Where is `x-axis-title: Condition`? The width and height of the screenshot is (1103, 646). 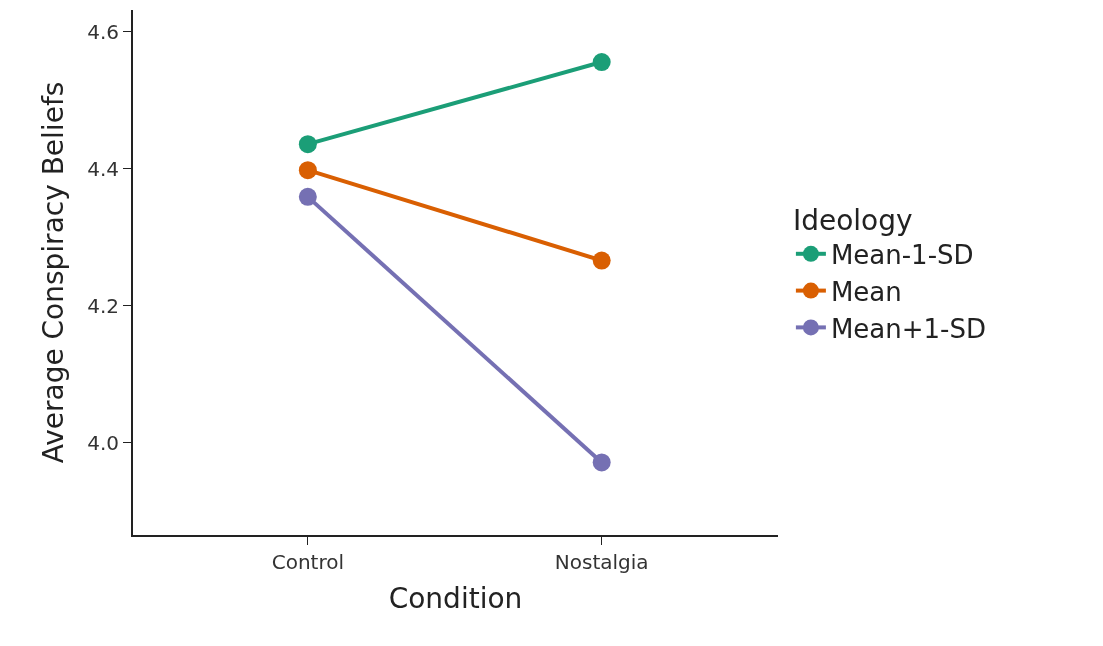 x-axis-title: Condition is located at coordinates (455, 598).